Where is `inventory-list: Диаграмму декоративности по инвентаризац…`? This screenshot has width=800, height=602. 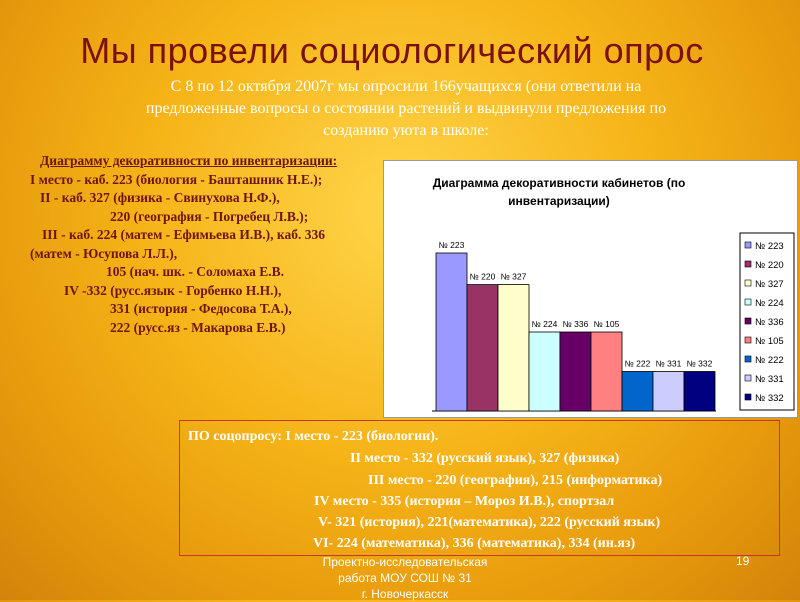
inventory-list: Диаграмму декоративности по инвентаризац… is located at coordinates (225, 244).